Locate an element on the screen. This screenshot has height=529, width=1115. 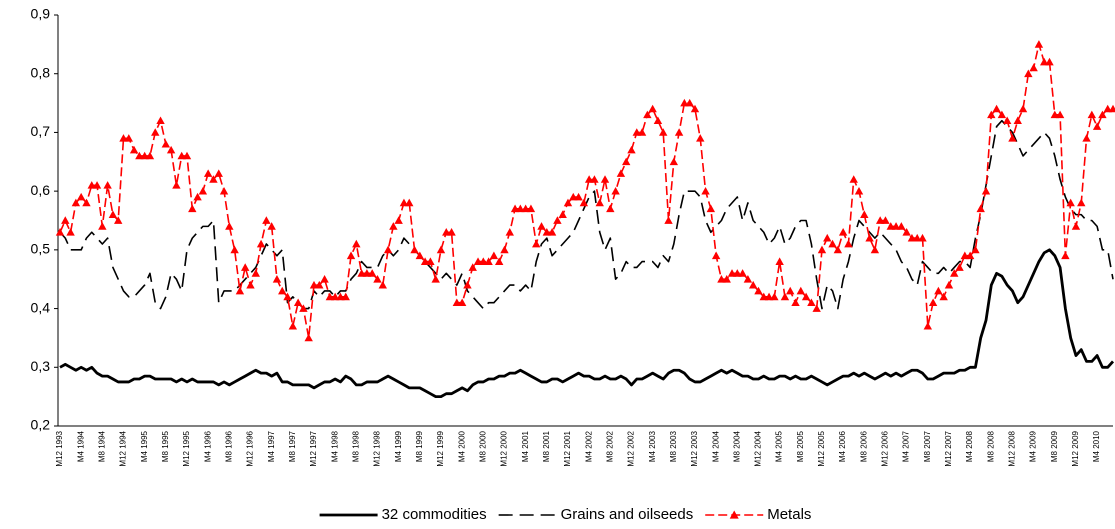
legend-item: Metals is located at coordinates (758, 514).